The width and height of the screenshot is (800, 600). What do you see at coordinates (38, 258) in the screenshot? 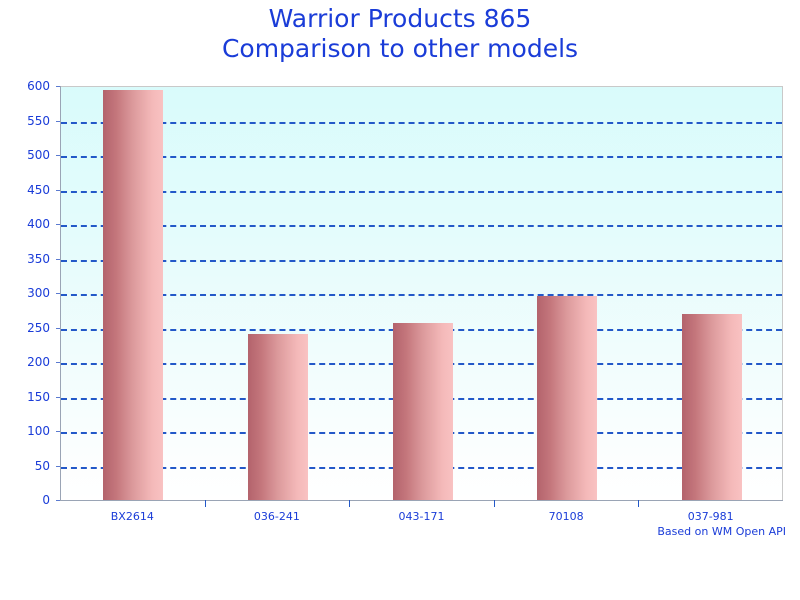
I see `y-axis-tick-label: 350` at bounding box center [38, 258].